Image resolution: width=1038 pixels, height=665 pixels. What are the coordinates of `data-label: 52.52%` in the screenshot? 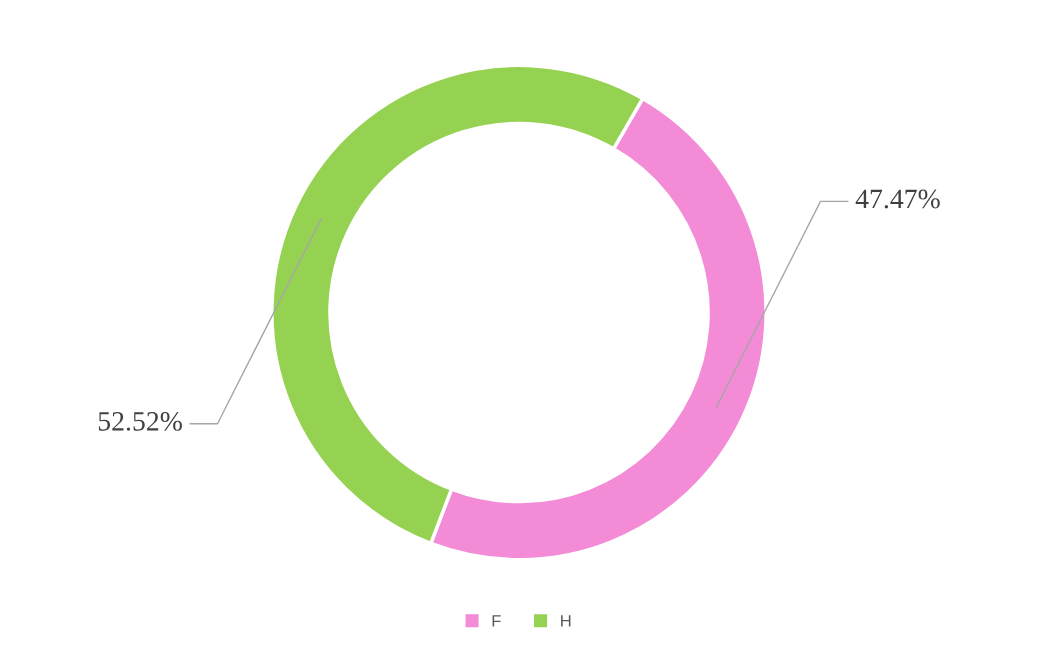 It's located at (140, 421).